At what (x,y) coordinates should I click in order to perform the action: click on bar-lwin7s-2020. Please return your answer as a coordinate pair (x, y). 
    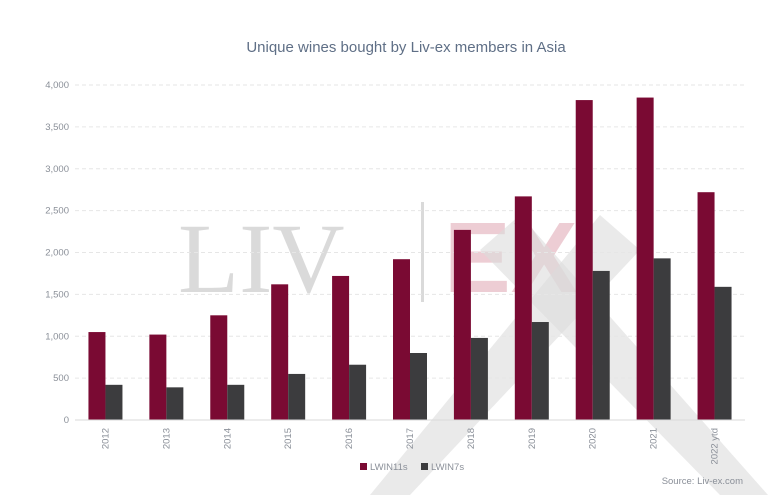
    Looking at the image, I should click on (601, 345).